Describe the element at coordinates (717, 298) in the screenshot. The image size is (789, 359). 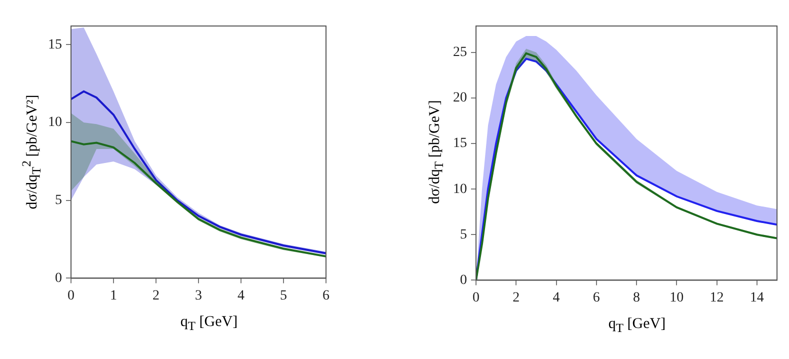
I see `x-tick-label: 12` at that location.